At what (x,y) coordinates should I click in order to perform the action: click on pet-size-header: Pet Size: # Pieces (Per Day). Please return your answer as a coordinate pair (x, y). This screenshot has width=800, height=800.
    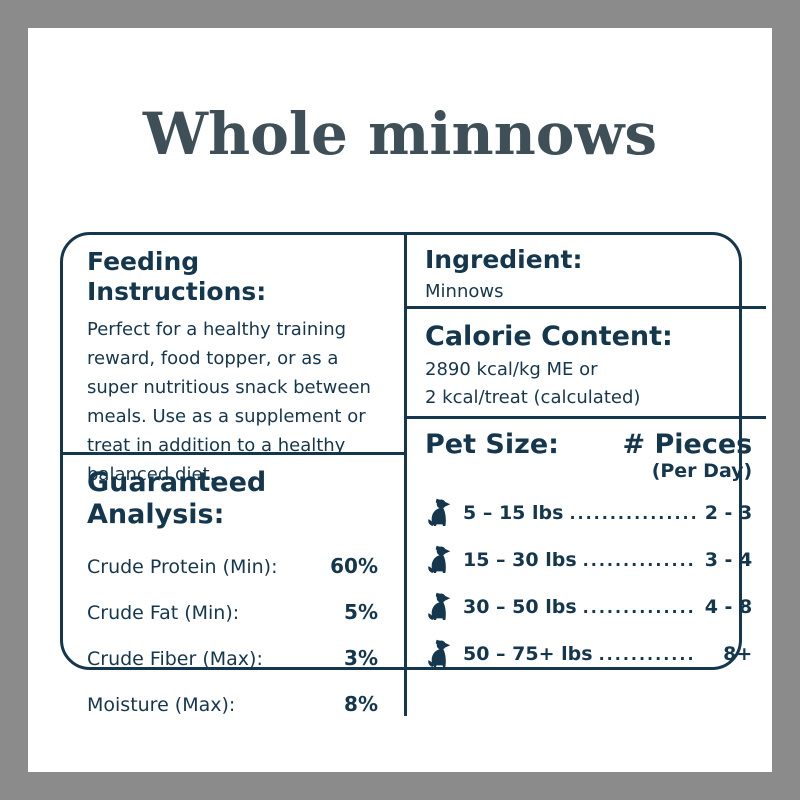
    Looking at the image, I should click on (588, 455).